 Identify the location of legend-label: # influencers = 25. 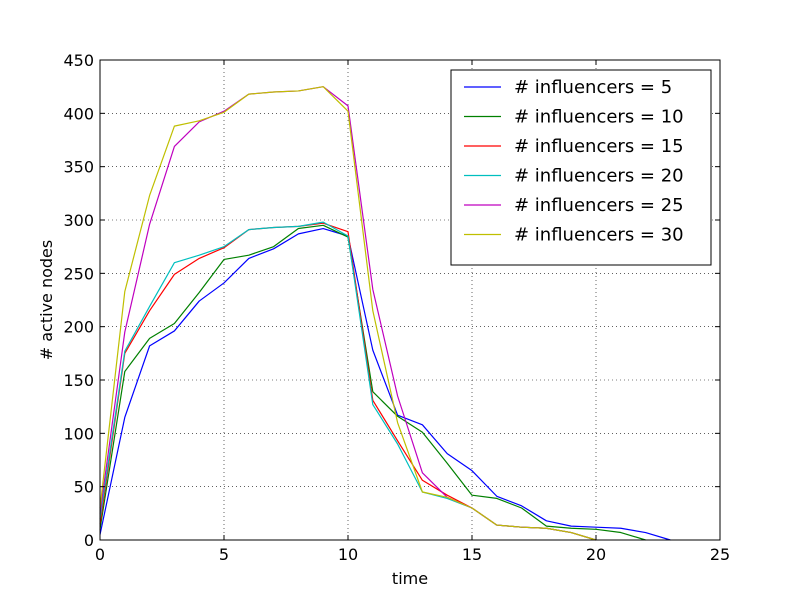
(599, 205).